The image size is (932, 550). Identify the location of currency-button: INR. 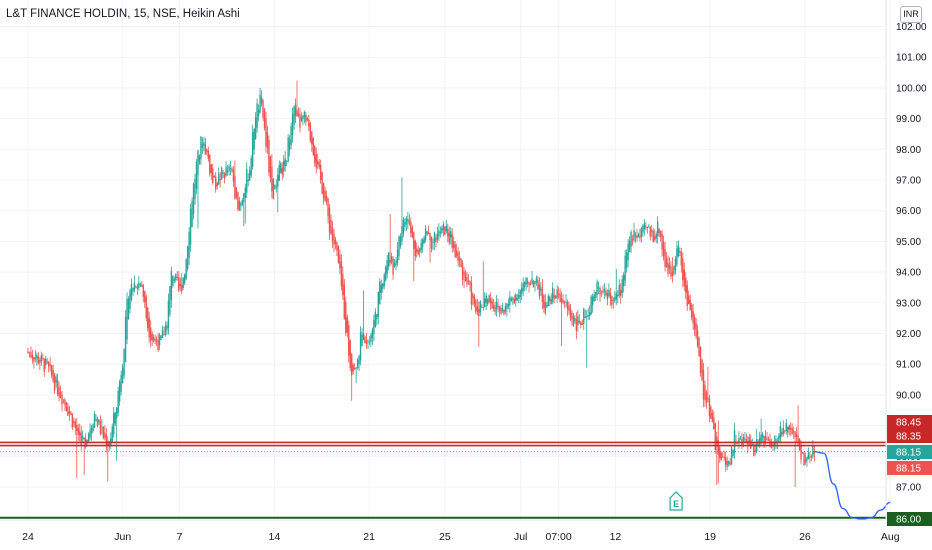
(911, 14).